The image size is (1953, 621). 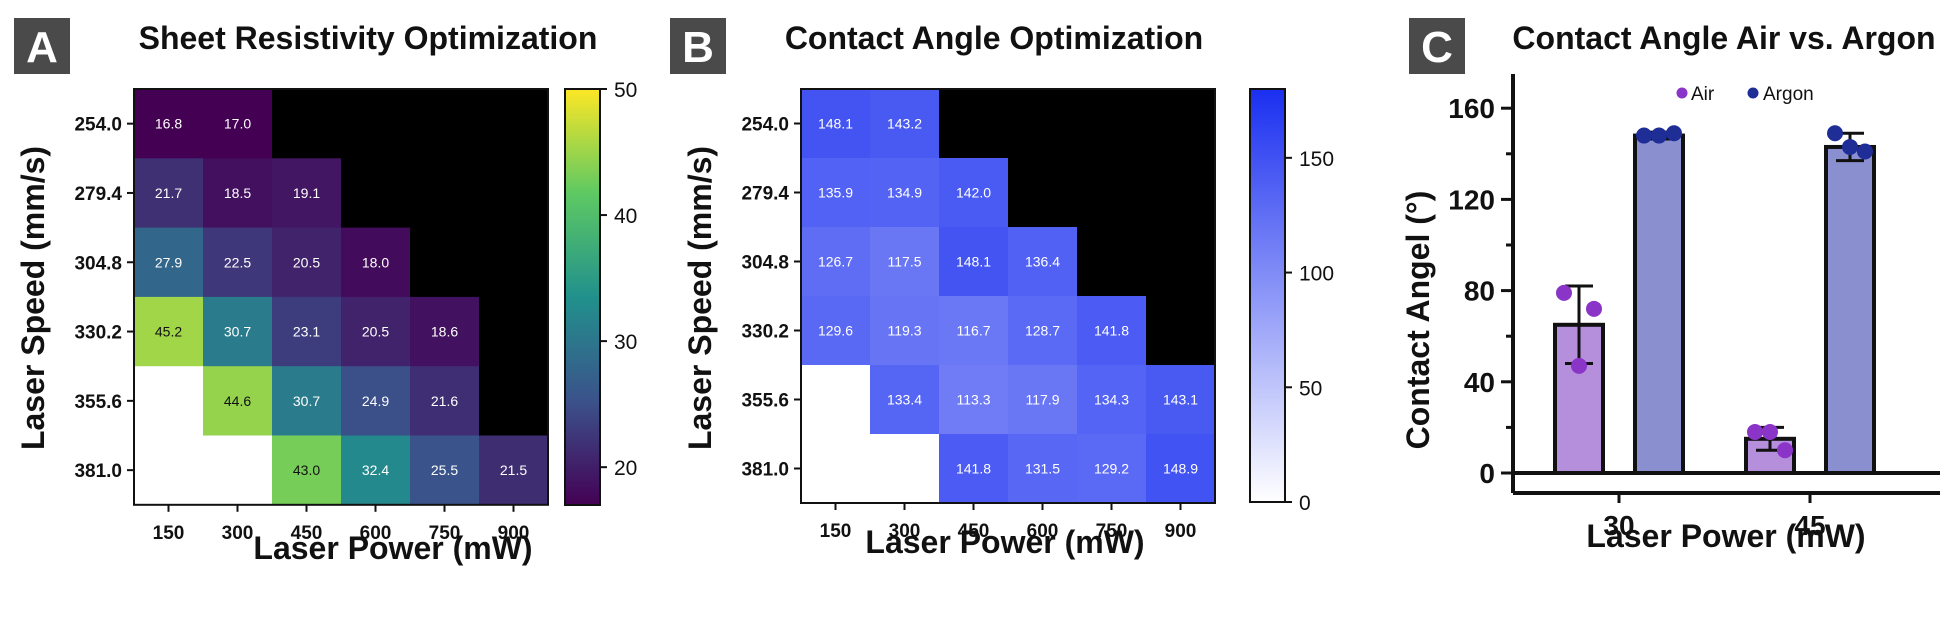 I want to click on cell-value-label: 133.4, so click(x=904, y=400).